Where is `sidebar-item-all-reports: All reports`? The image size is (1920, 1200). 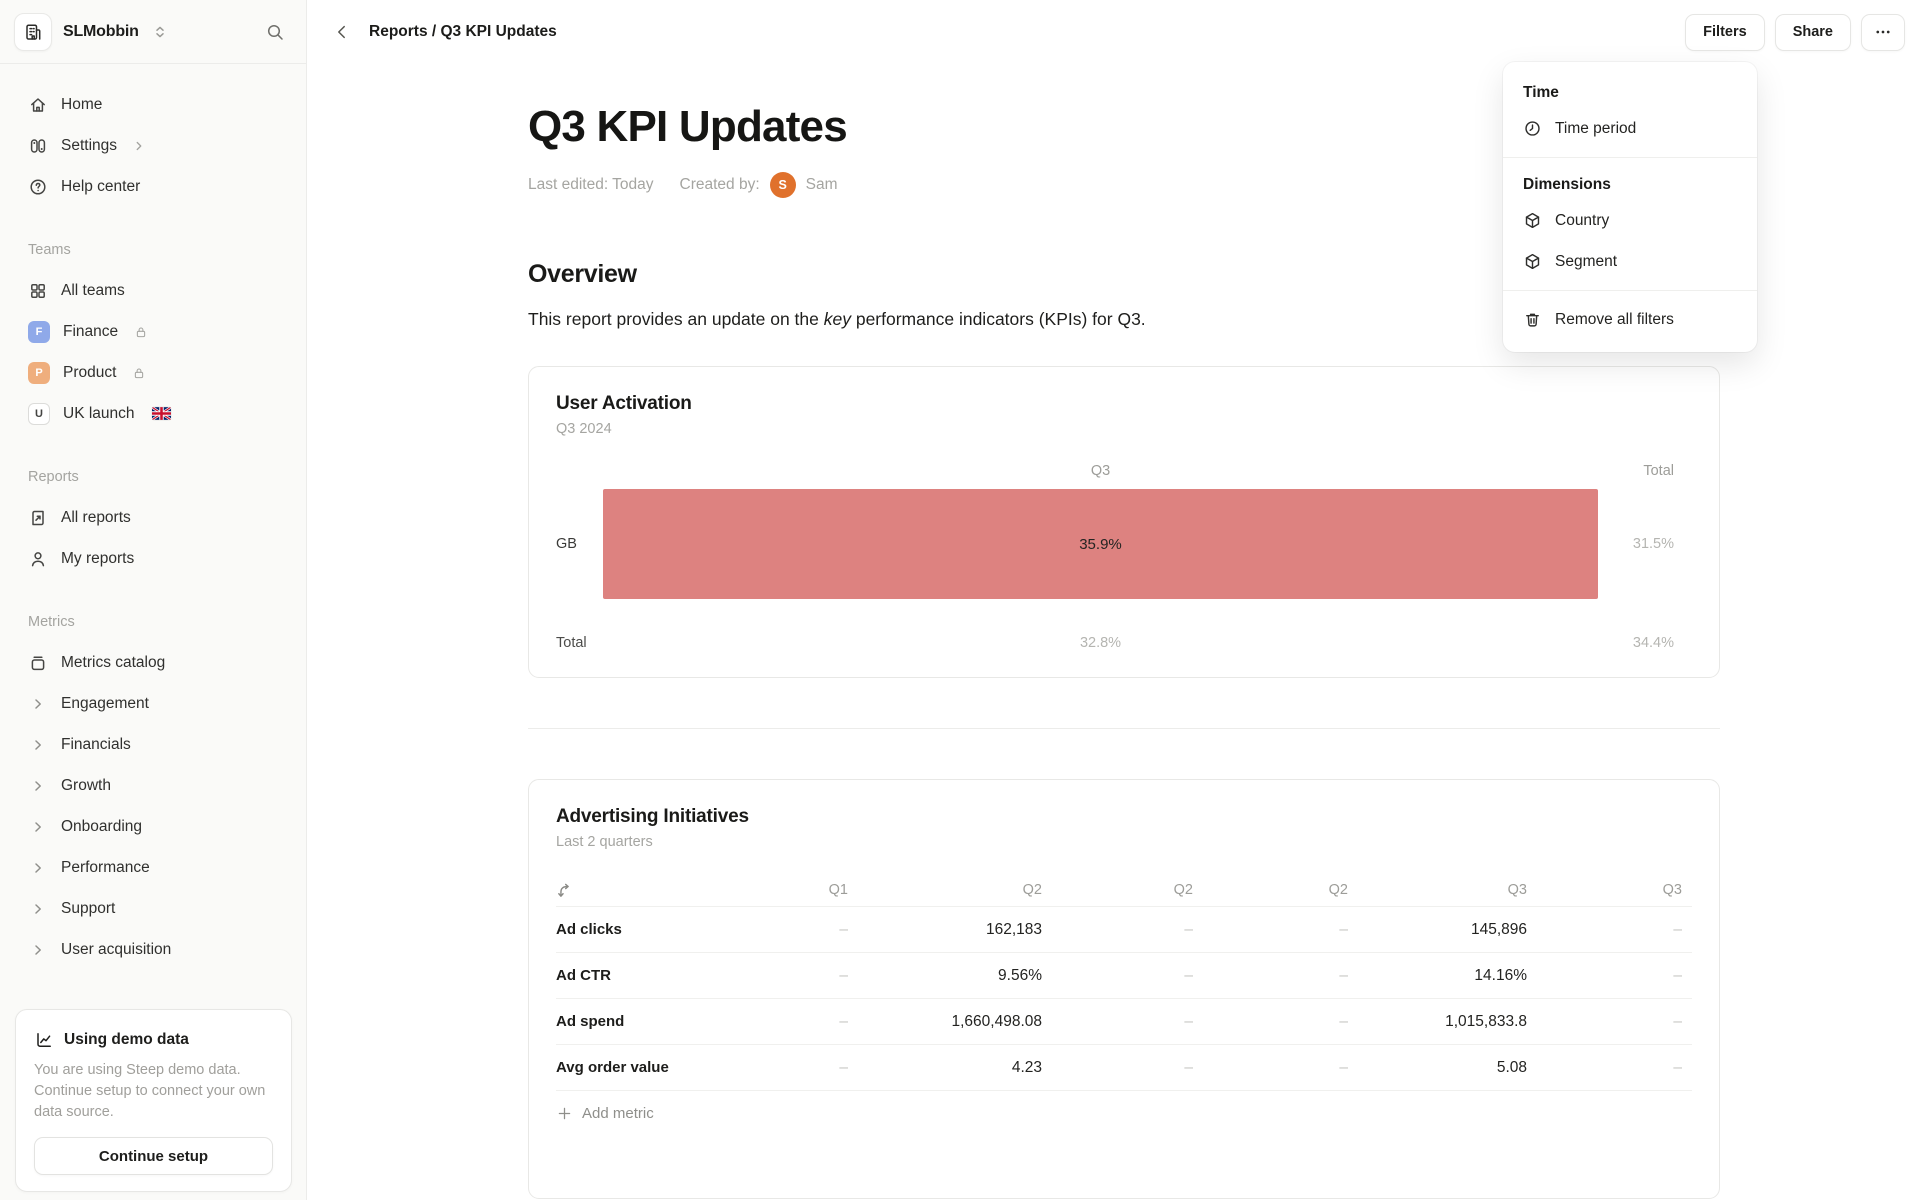 sidebar-item-all-reports: All reports is located at coordinates (148, 517).